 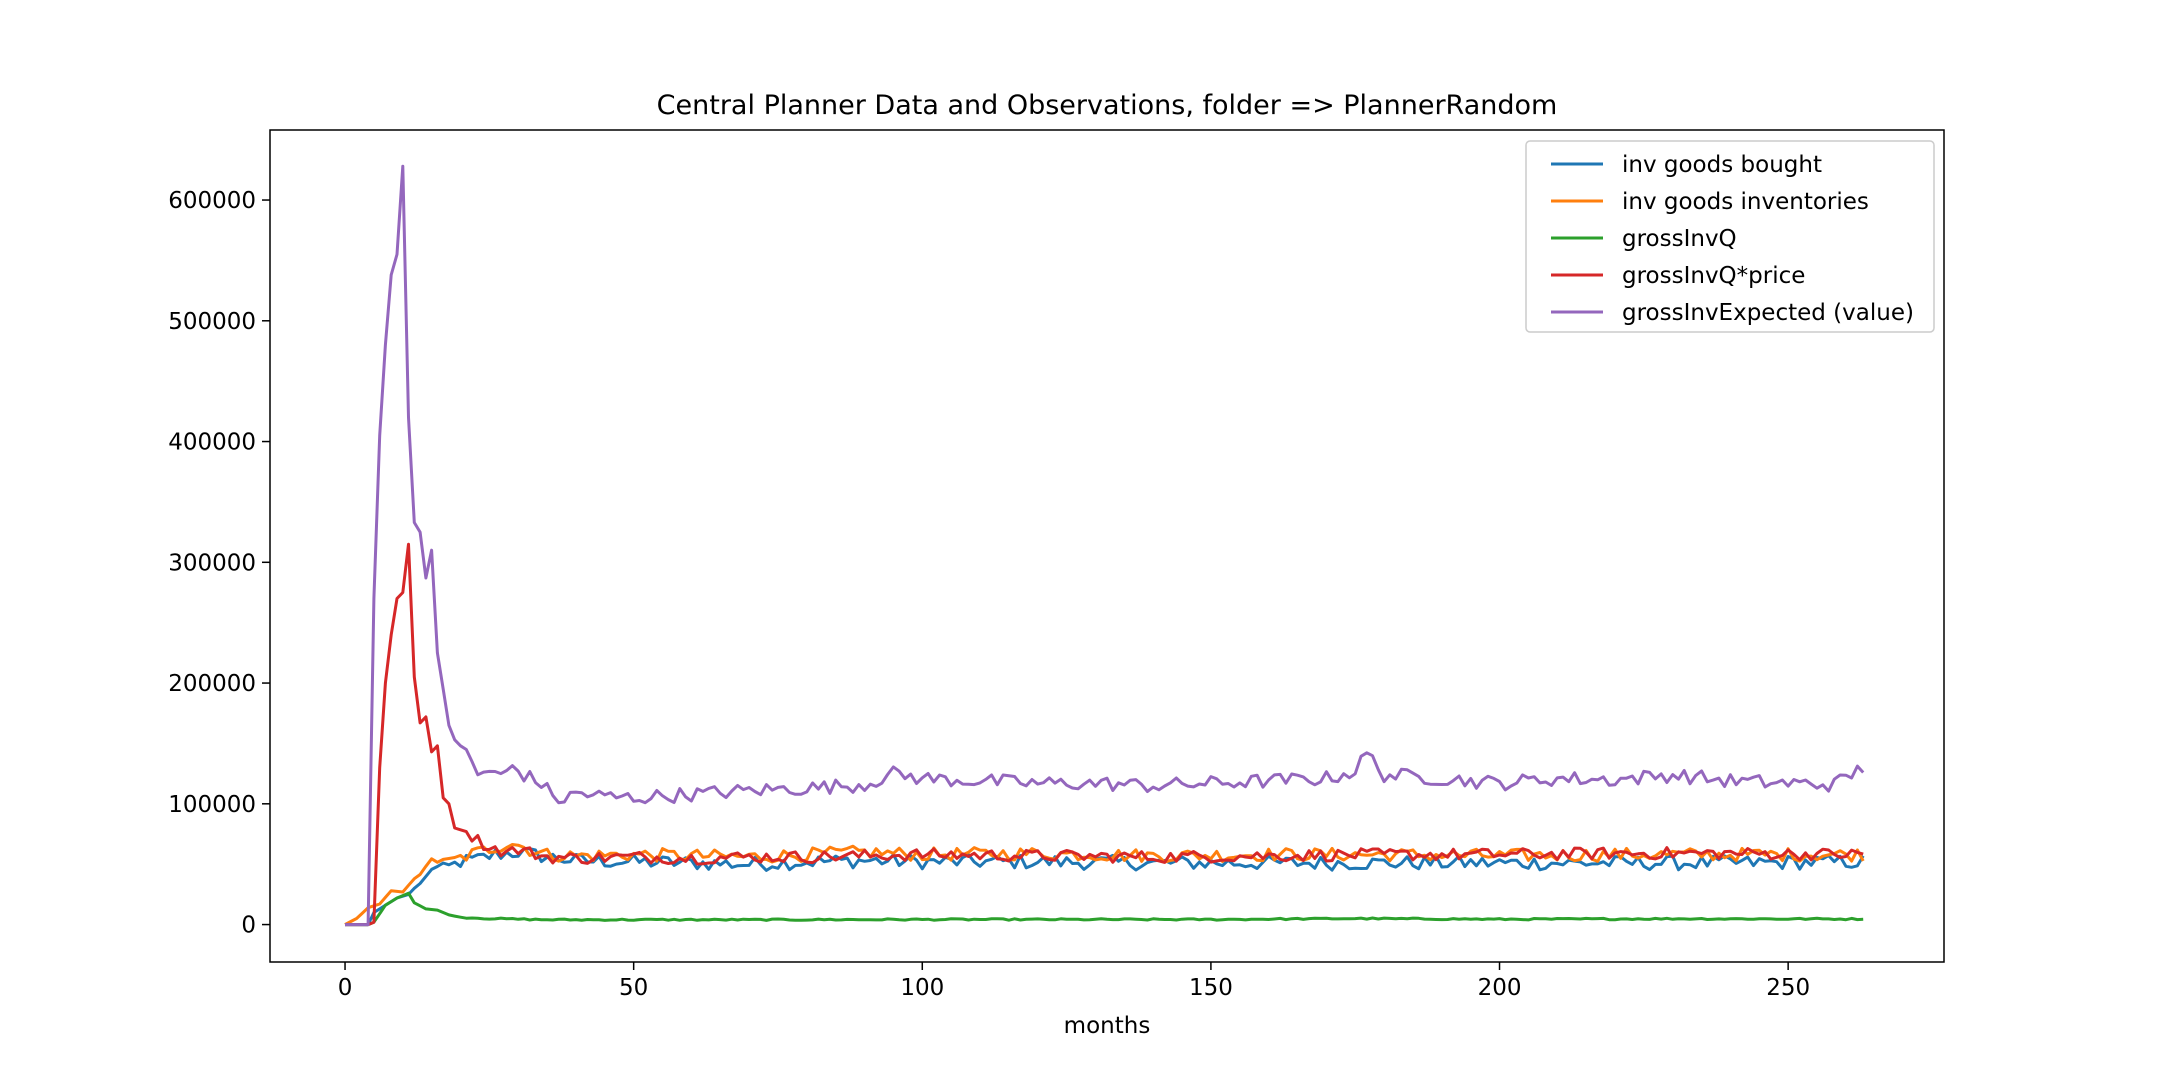 I want to click on legend-box, so click(x=1730, y=236).